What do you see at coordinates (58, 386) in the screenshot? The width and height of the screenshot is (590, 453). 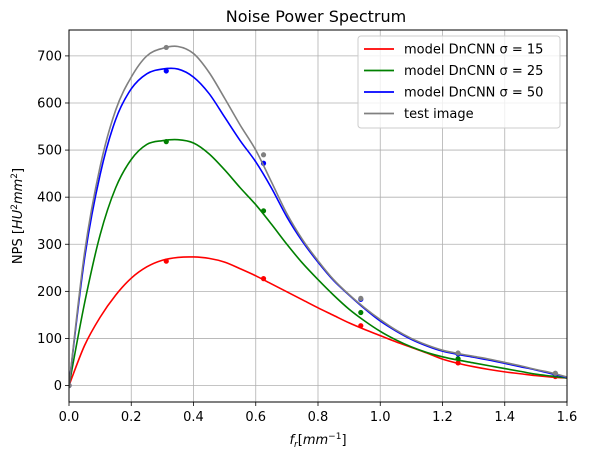 I see `y-tick-label: 0` at bounding box center [58, 386].